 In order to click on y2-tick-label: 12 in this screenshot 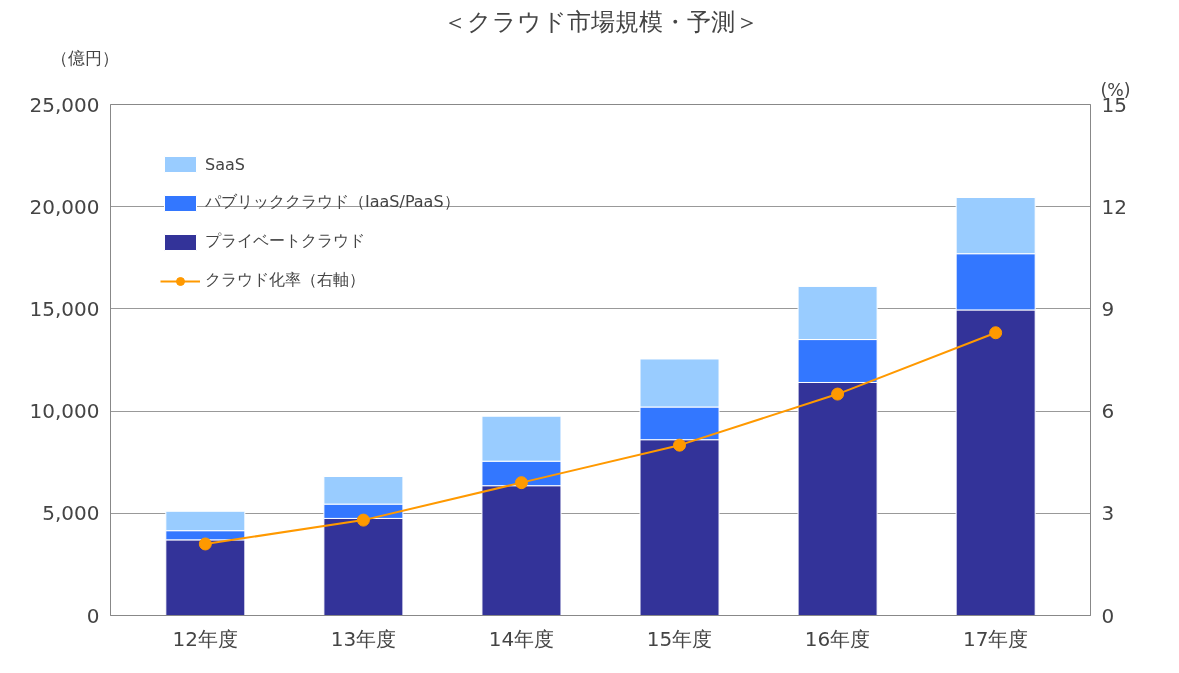, I will do `click(1114, 206)`.